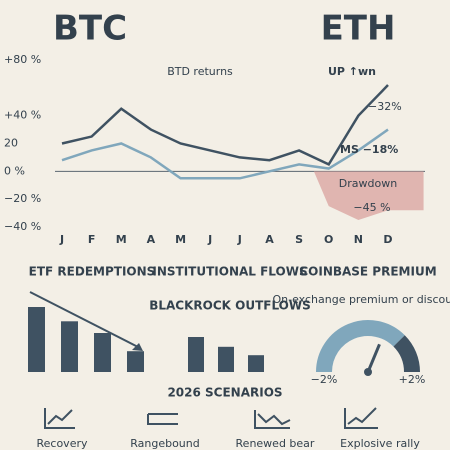  What do you see at coordinates (229, 272) in the screenshot?
I see `panel-title: INSTITUTIONAL FLOWS` at bounding box center [229, 272].